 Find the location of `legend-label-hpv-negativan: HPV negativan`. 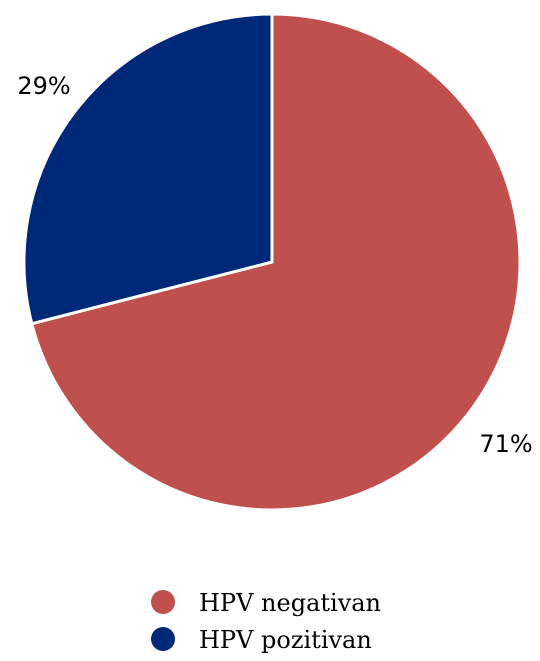

legend-label-hpv-negativan: HPV negativan is located at coordinates (290, 603).